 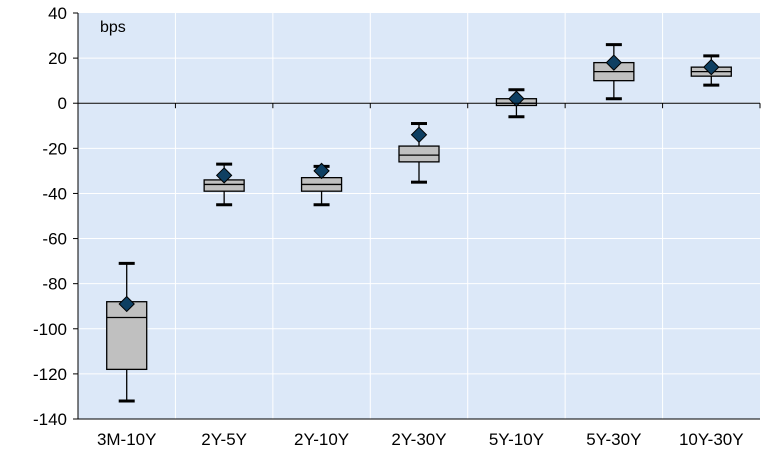 I want to click on x-tick-label: 2Y-10Y, so click(x=321, y=439).